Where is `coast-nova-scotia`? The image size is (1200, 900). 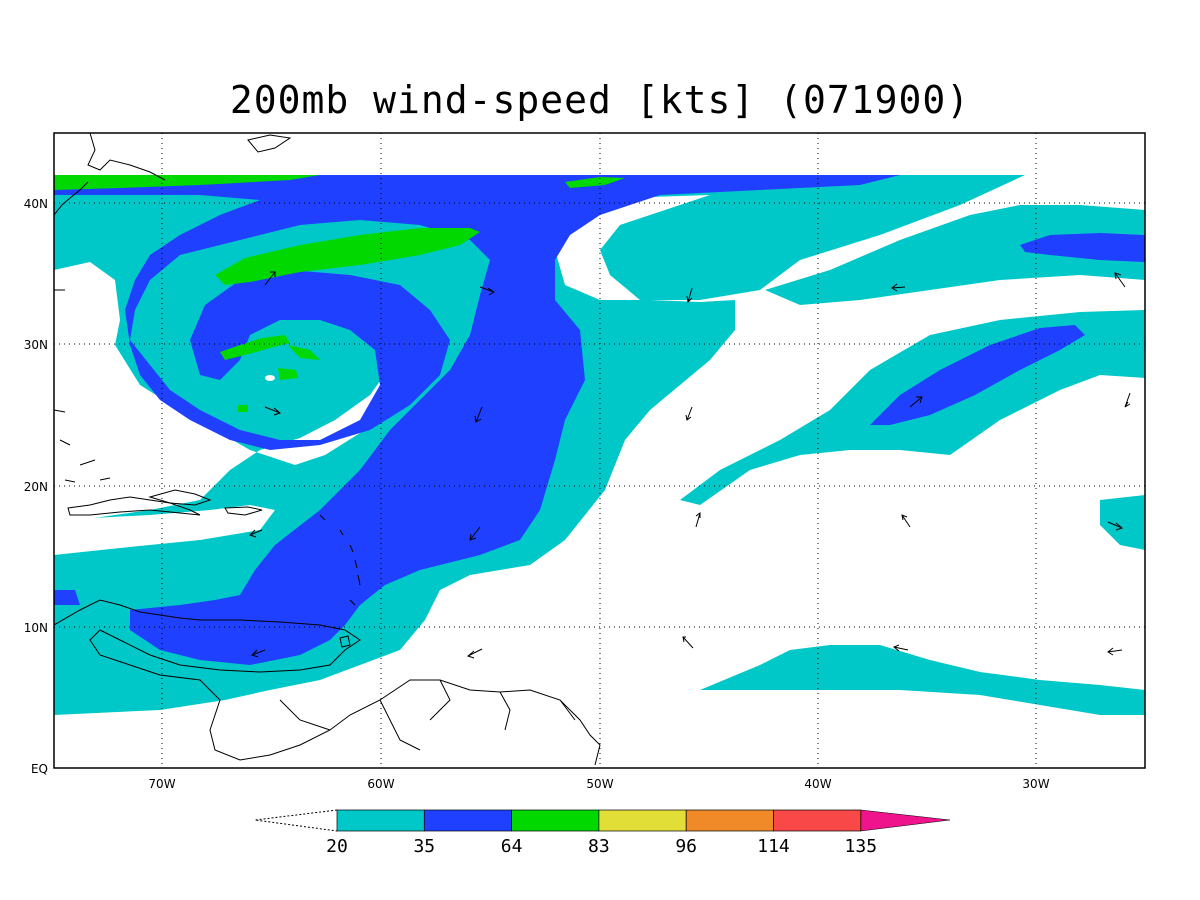 coast-nova-scotia is located at coordinates (269, 143).